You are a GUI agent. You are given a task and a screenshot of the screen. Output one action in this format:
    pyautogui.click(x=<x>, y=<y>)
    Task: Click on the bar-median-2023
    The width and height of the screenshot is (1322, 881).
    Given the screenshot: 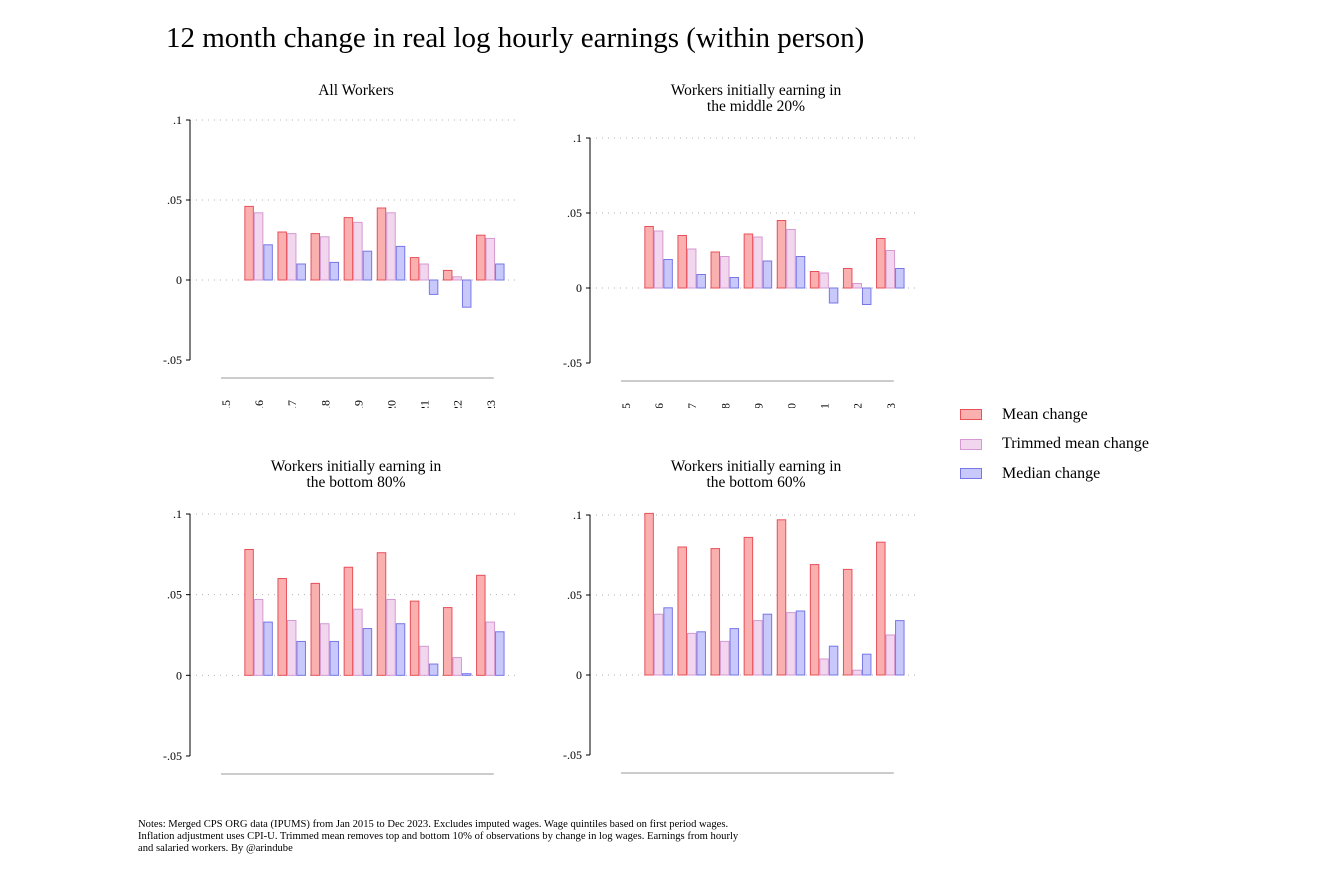 What is the action you would take?
    pyautogui.click(x=500, y=272)
    